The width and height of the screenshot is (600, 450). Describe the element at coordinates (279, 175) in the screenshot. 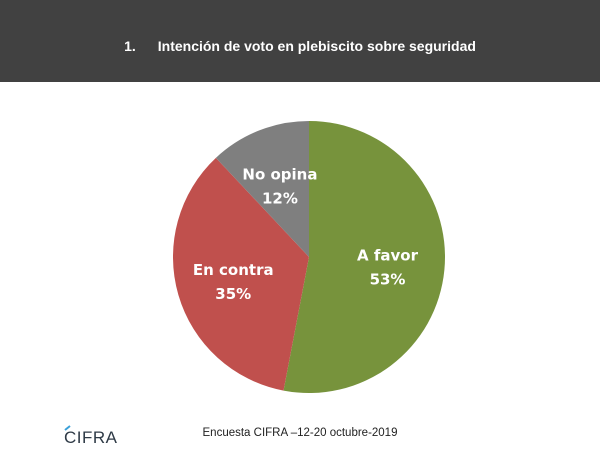

I see `slice-label-no-opina: No opina` at that location.